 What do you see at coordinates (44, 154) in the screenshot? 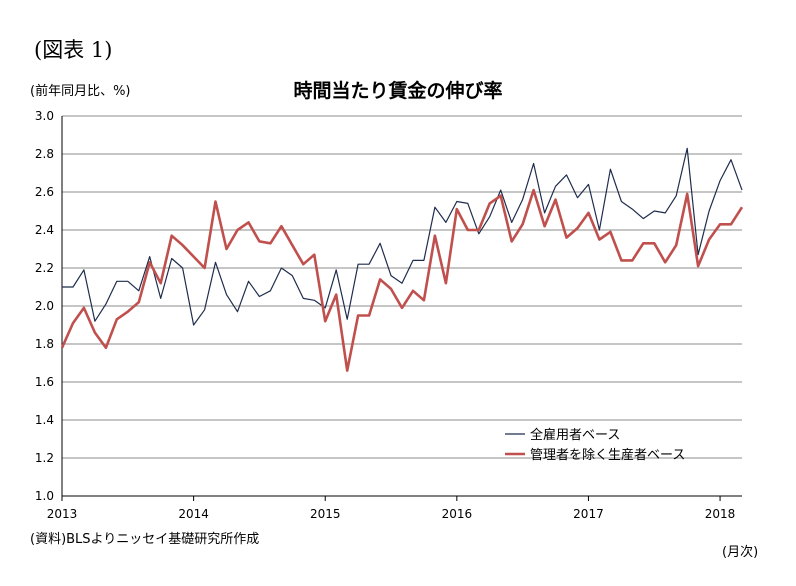
I see `y-tick-label: 2.8` at bounding box center [44, 154].